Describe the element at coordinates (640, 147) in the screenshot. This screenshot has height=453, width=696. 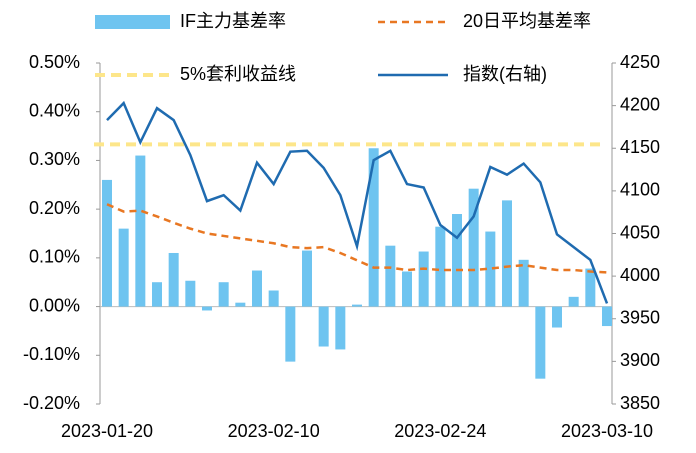
I see `y2-tick-label: 4150` at that location.